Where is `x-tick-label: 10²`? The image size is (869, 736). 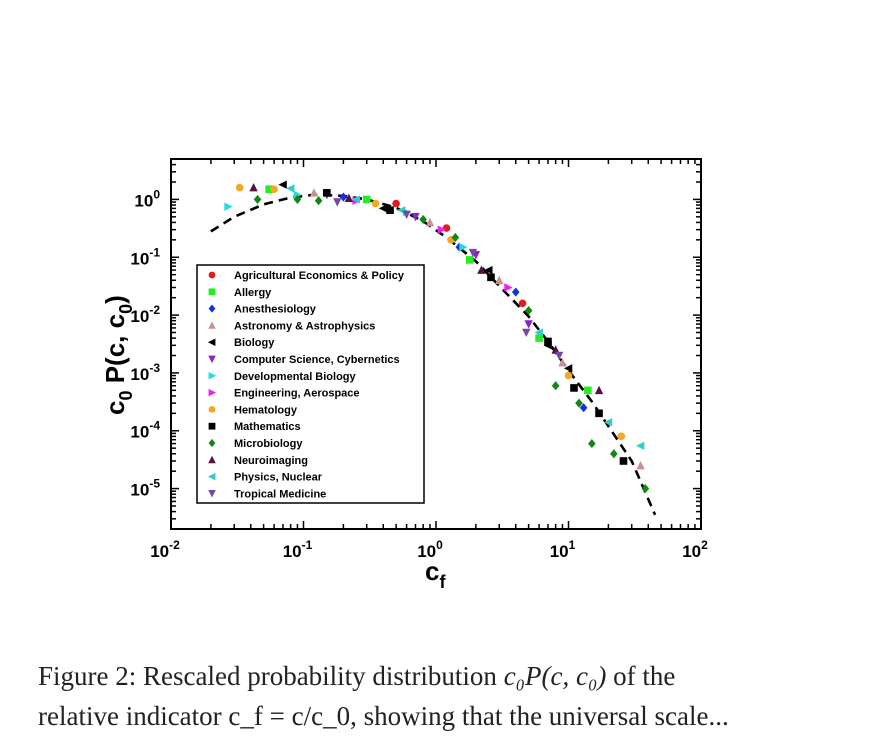 x-tick-label: 10² is located at coordinates (695, 549).